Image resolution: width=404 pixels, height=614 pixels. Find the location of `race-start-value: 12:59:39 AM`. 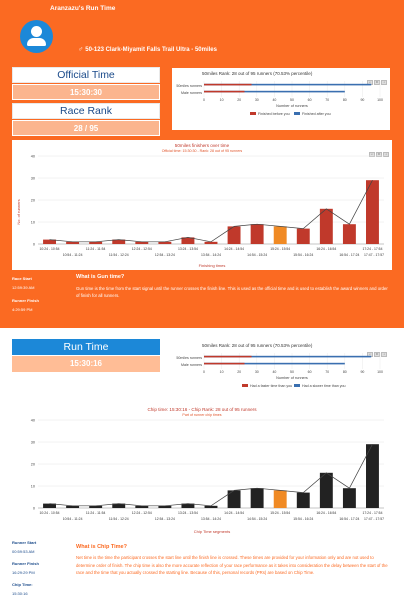

race-start-value: 12:59:39 AM is located at coordinates (23, 287).